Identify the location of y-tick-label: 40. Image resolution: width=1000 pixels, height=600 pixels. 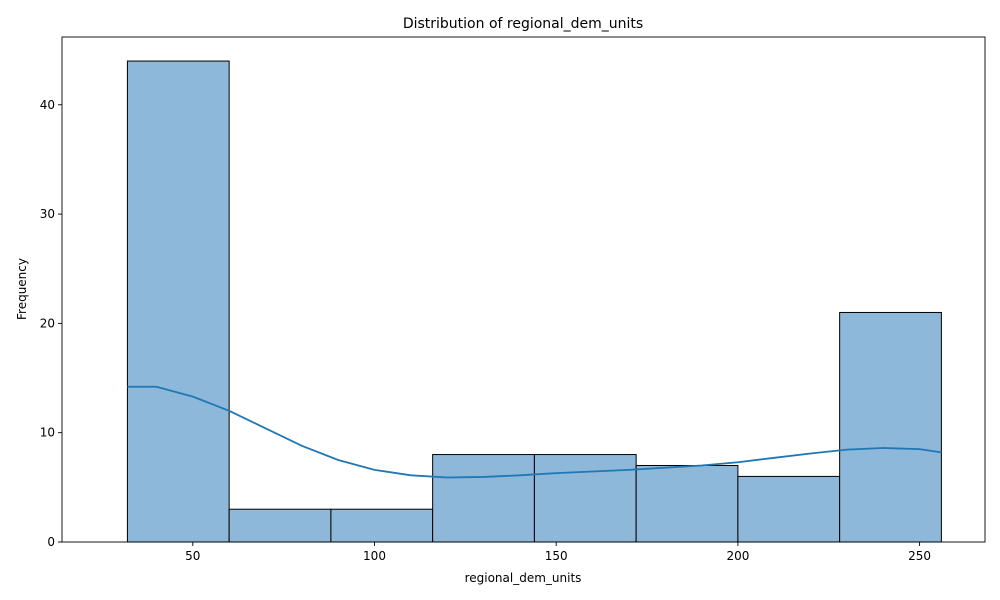
(47, 105).